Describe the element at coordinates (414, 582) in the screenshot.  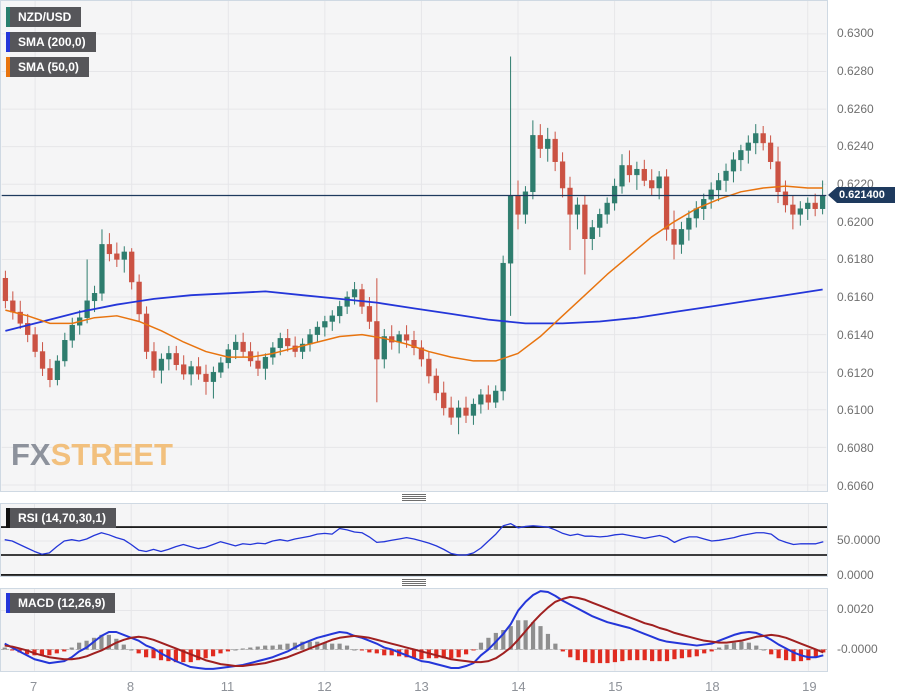
I see `panel-resize-handle-macd` at that location.